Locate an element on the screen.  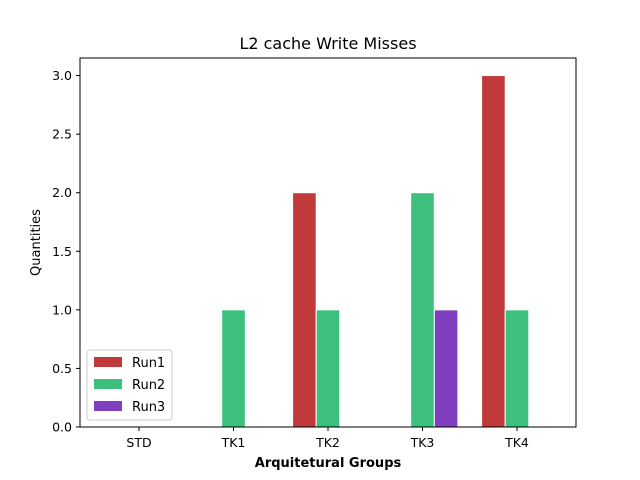
legend-swatch-run2 is located at coordinates (108, 384).